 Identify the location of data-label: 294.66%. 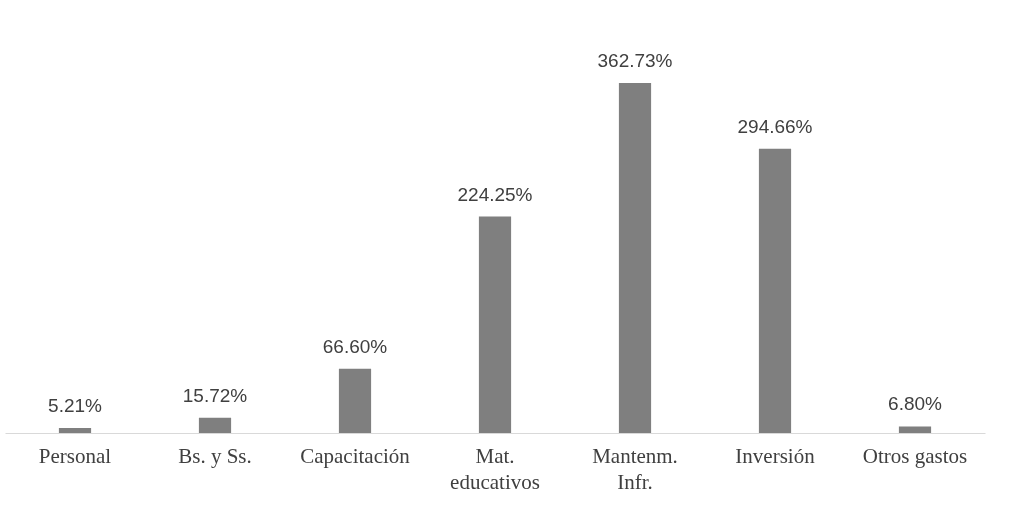
(775, 126).